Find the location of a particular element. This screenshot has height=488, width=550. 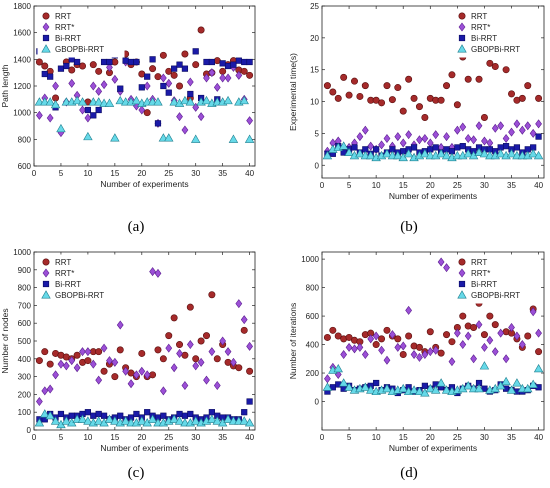

series-a-GBOPBi-RRT is located at coordinates (144, 119).